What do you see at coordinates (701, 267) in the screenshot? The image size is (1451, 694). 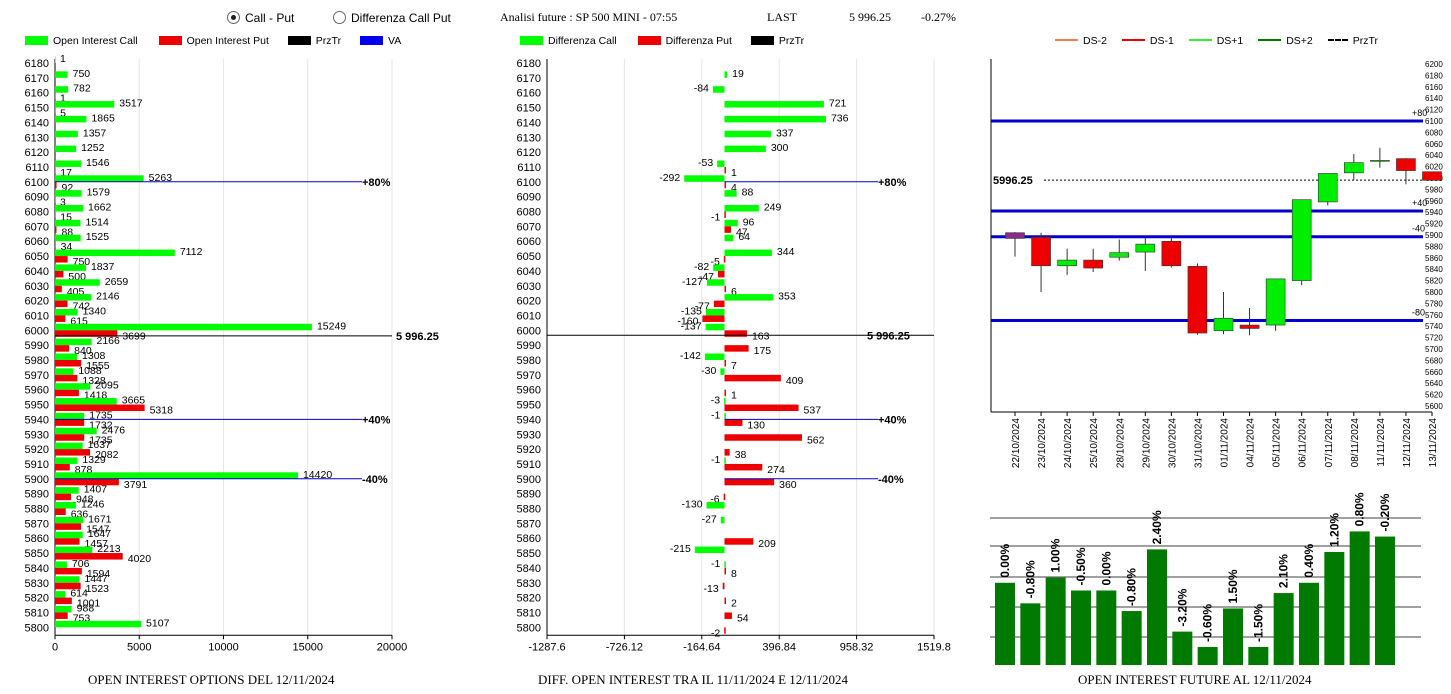 I see `diff-call-label: -82` at bounding box center [701, 267].